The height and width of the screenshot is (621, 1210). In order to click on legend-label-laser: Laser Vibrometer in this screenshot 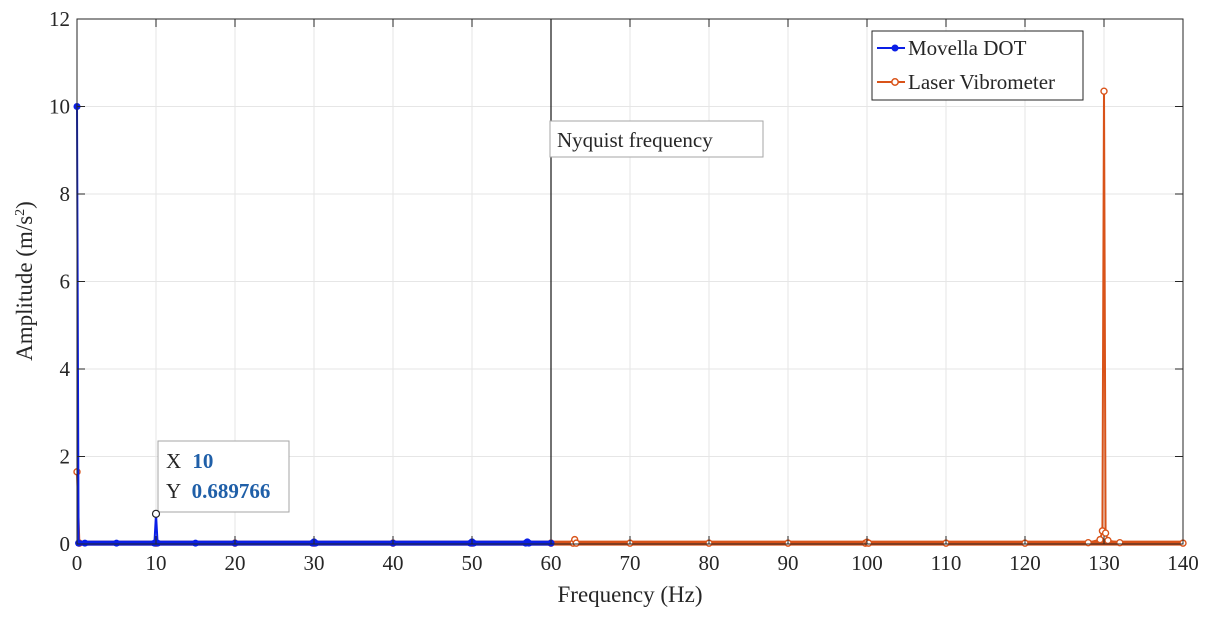, I will do `click(981, 82)`.